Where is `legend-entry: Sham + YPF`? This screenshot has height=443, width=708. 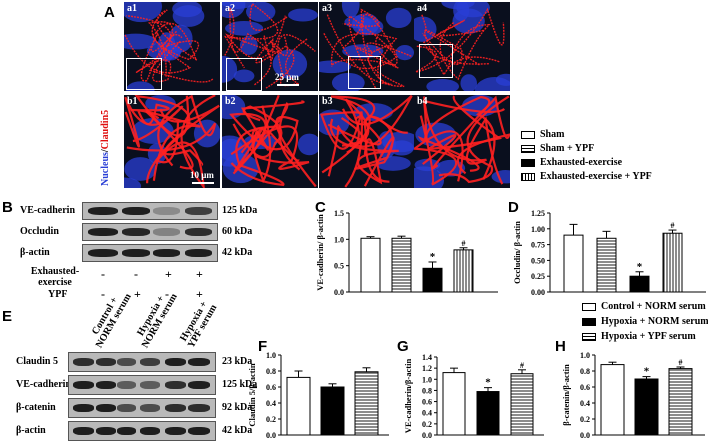 legend-entry: Sham + YPF is located at coordinates (557, 148).